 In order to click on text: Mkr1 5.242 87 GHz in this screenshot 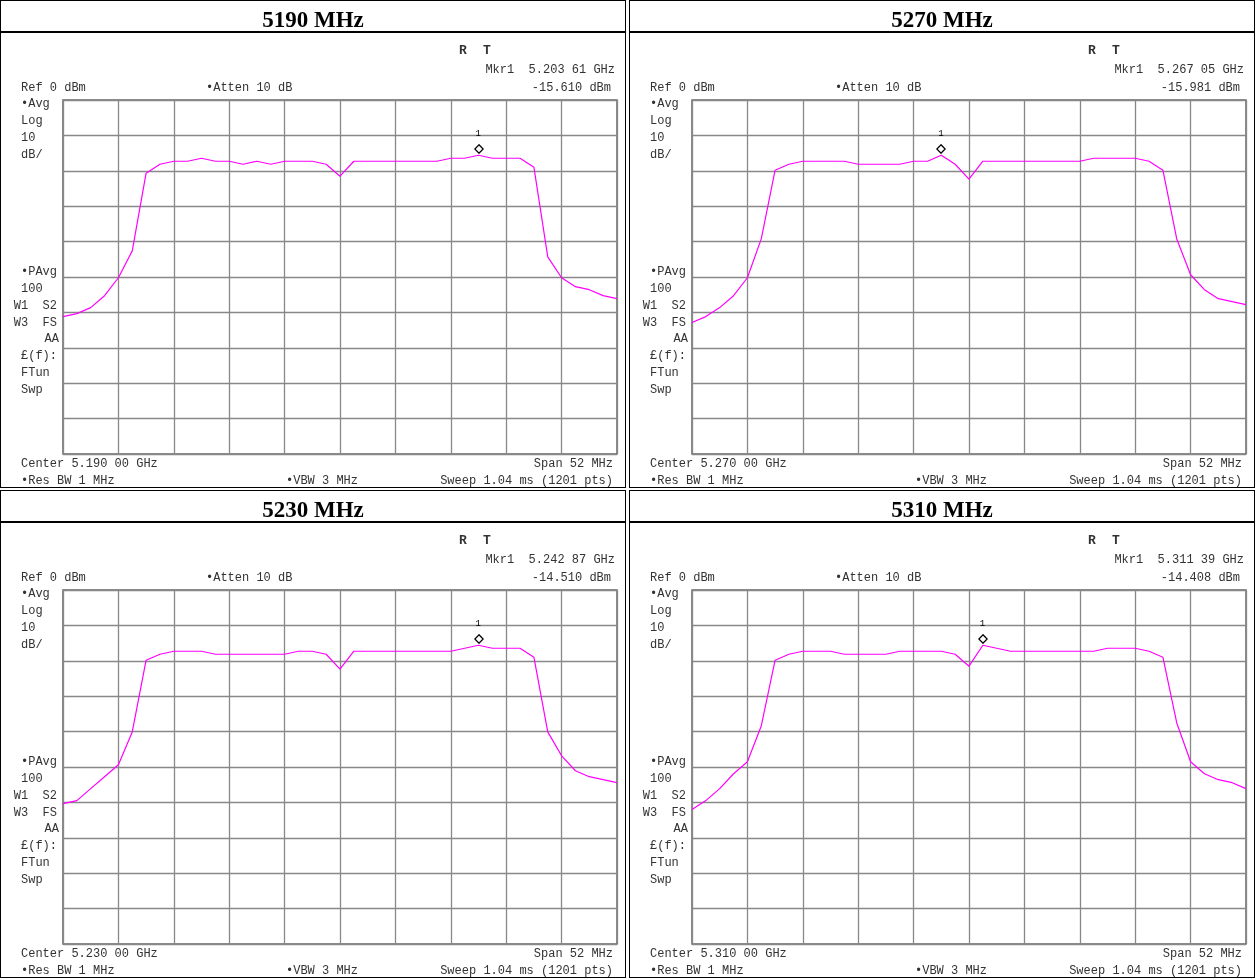, I will do `click(550, 560)`.